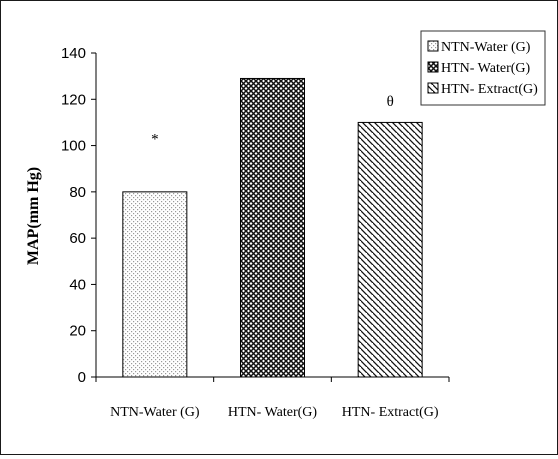 The image size is (558, 459). I want to click on y-tick-label: 40, so click(77, 284).